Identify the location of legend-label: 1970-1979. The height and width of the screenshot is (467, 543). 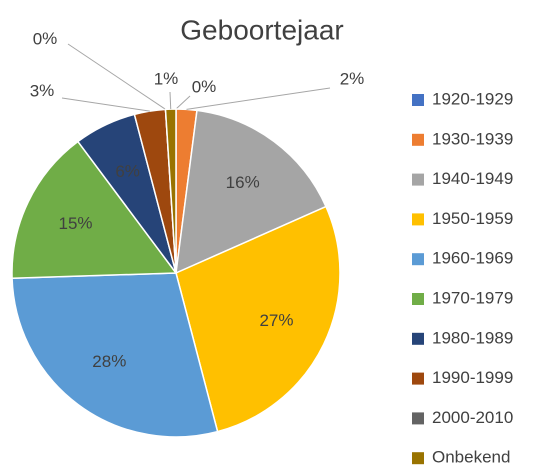
(472, 297).